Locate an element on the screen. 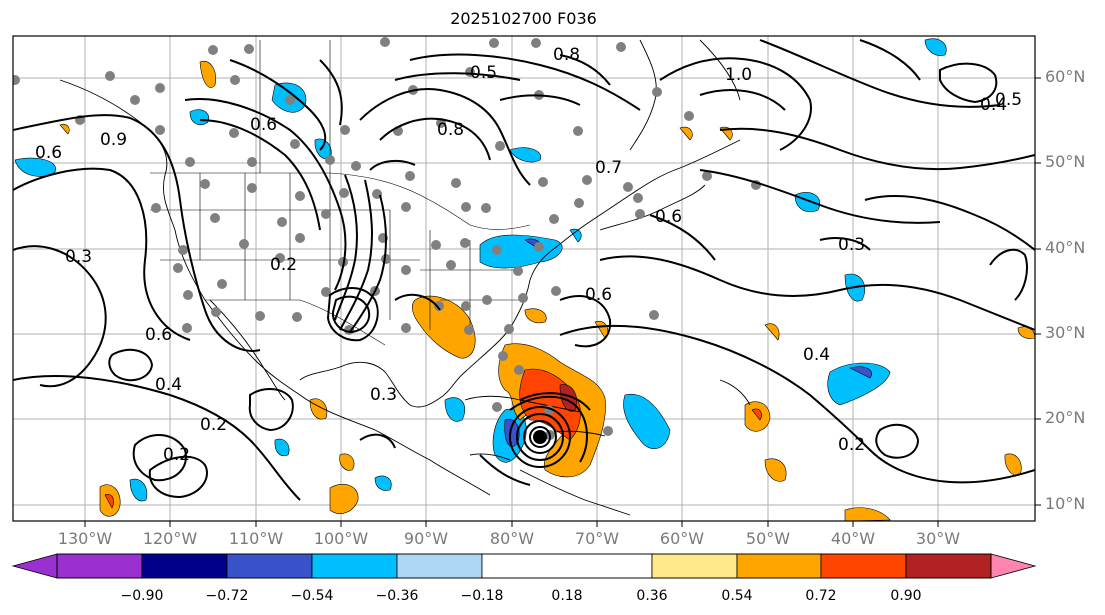 This screenshot has height=615, width=1105. storm-center-marker is located at coordinates (540, 437).